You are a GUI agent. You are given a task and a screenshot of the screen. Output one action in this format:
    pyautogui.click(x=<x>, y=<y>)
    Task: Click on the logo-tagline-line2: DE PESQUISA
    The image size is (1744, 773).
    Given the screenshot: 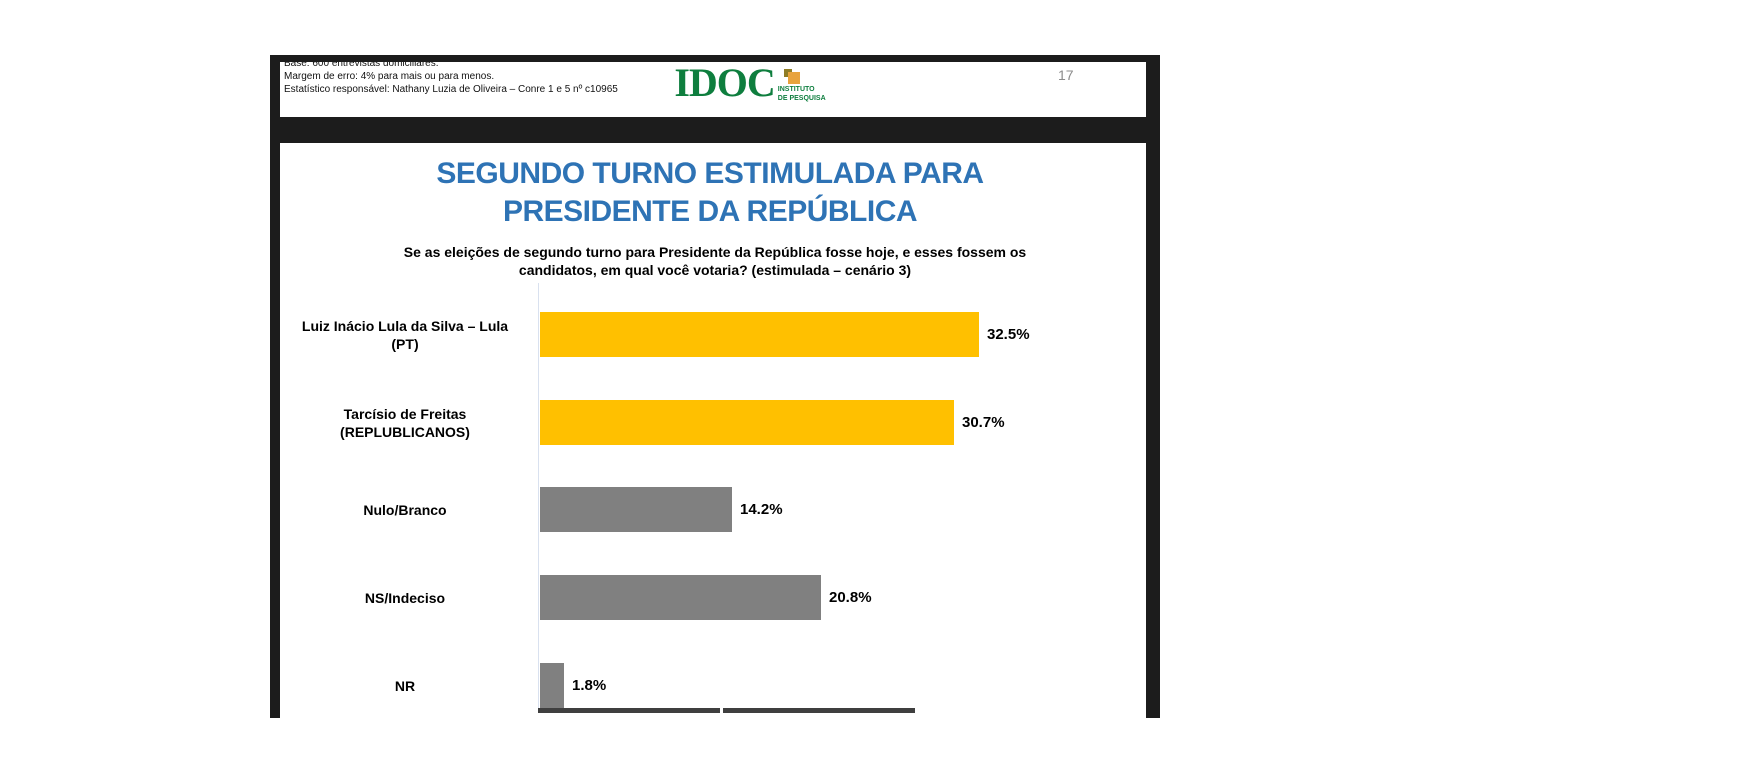 What is the action you would take?
    pyautogui.click(x=801, y=98)
    